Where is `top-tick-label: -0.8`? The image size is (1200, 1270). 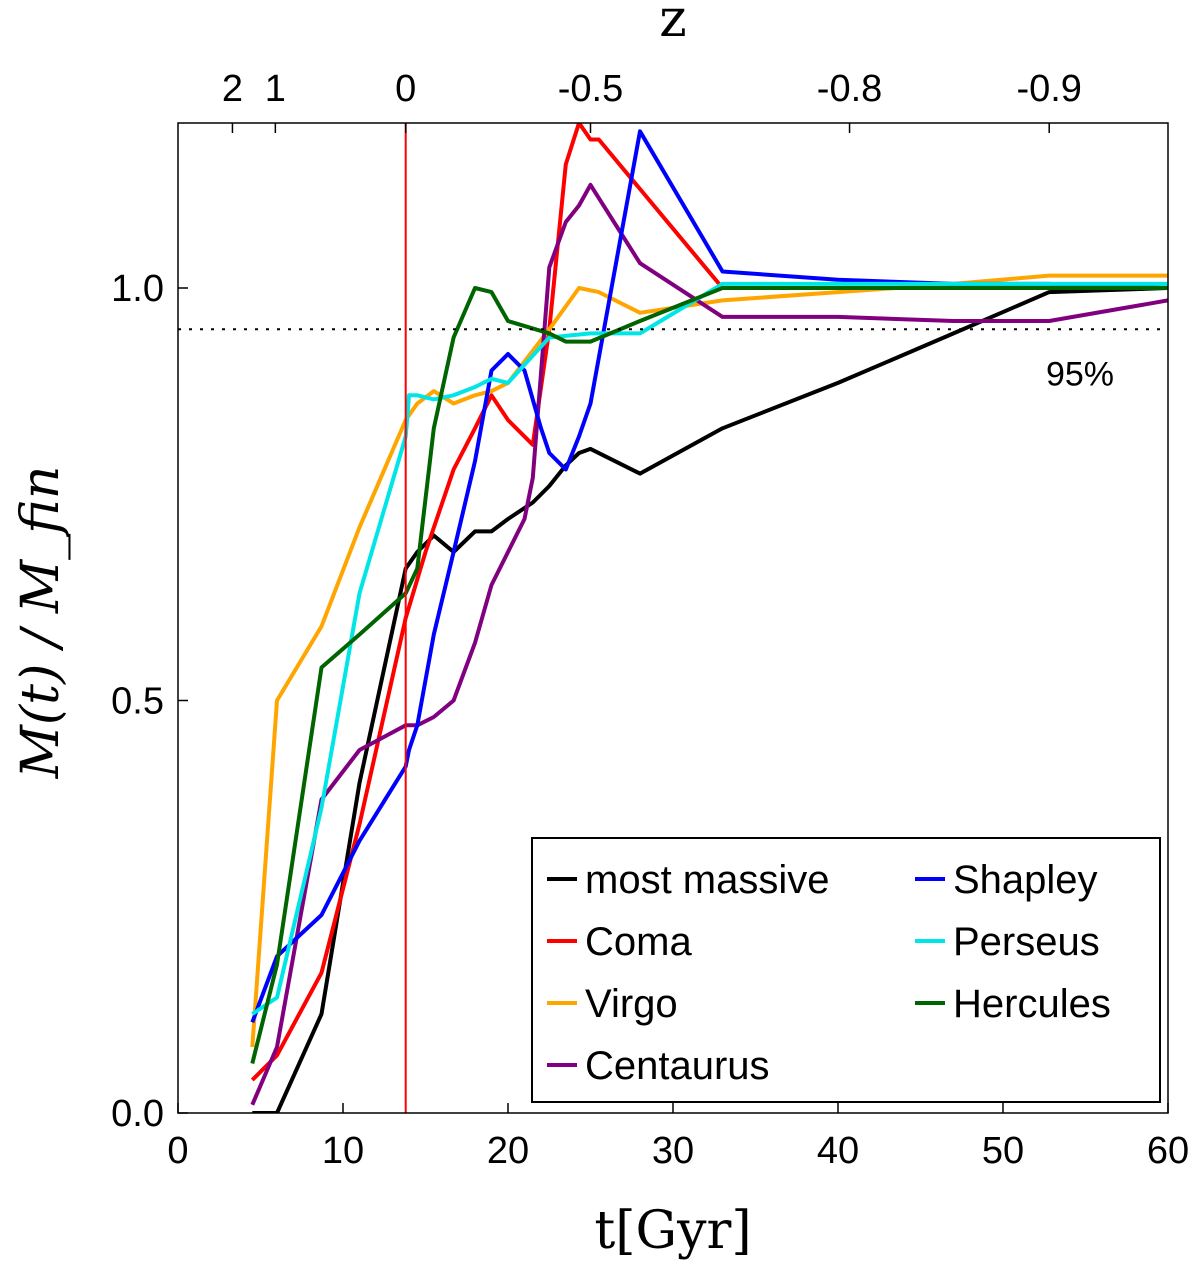
top-tick-label: -0.8 is located at coordinates (849, 89).